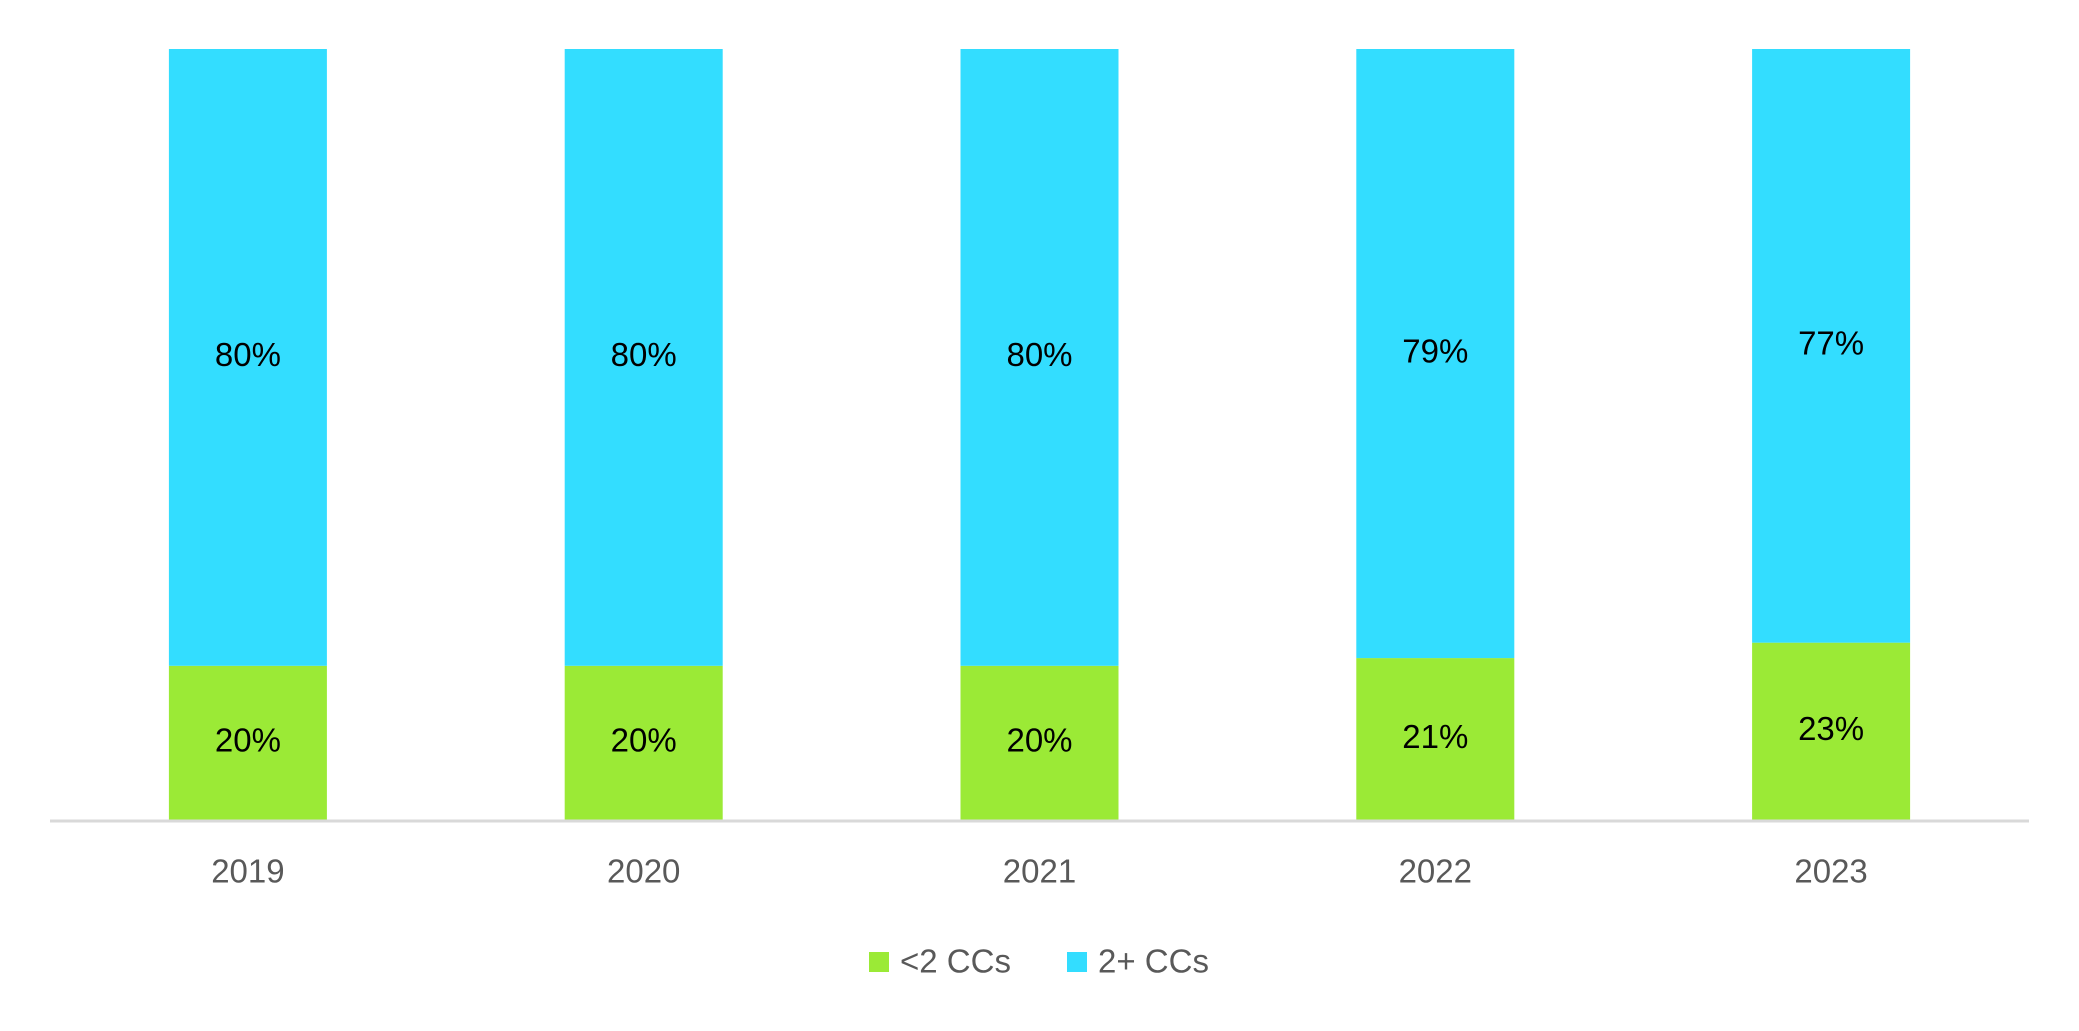 Image resolution: width=2079 pixels, height=1031 pixels. I want to click on x-tick-label-2019: 2019, so click(247, 871).